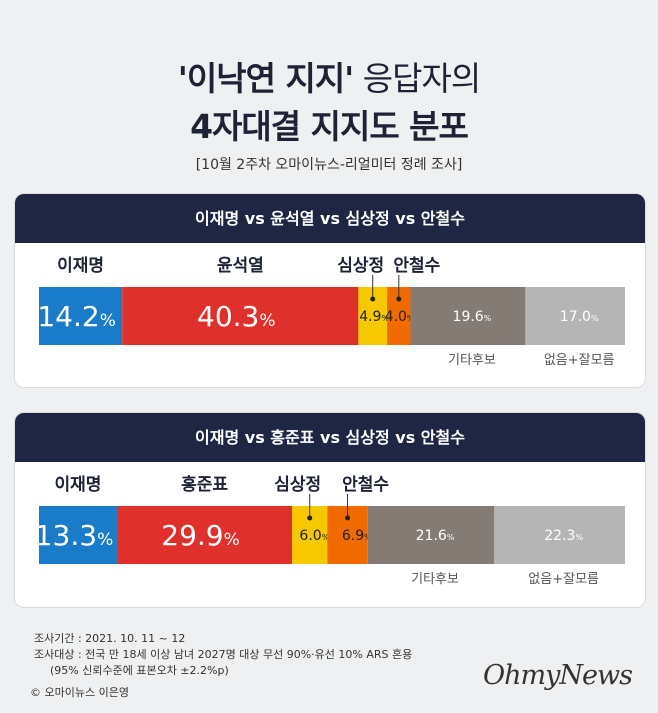 The width and height of the screenshot is (658, 713). What do you see at coordinates (563, 536) in the screenshot?
I see `value-label: 22.3%` at bounding box center [563, 536].